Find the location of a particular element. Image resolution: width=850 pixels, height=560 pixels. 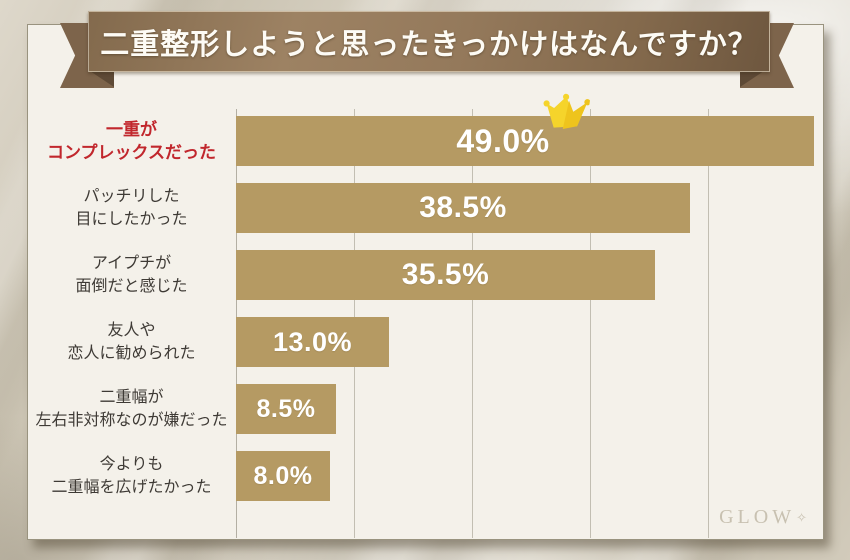

chart-row: 二重幅が左右非対称なのが嫌だった 8.5% is located at coordinates (425, 409).